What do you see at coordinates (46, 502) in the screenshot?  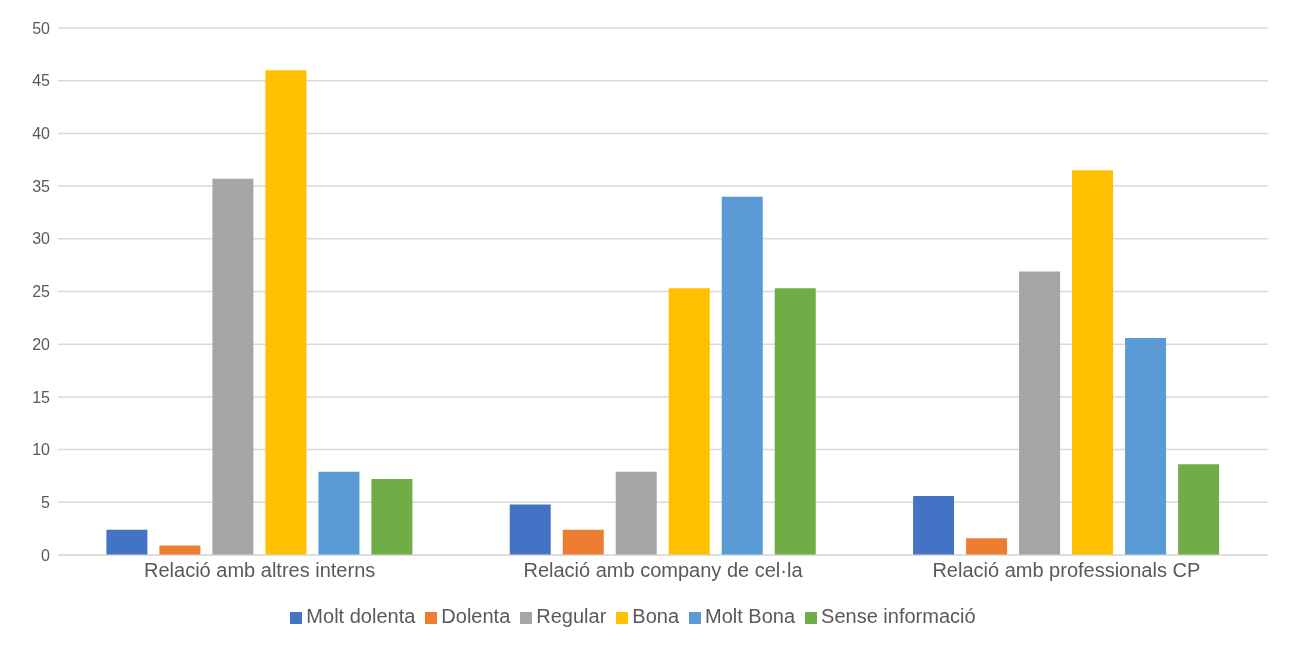 I see `y-tick-label: 5` at bounding box center [46, 502].